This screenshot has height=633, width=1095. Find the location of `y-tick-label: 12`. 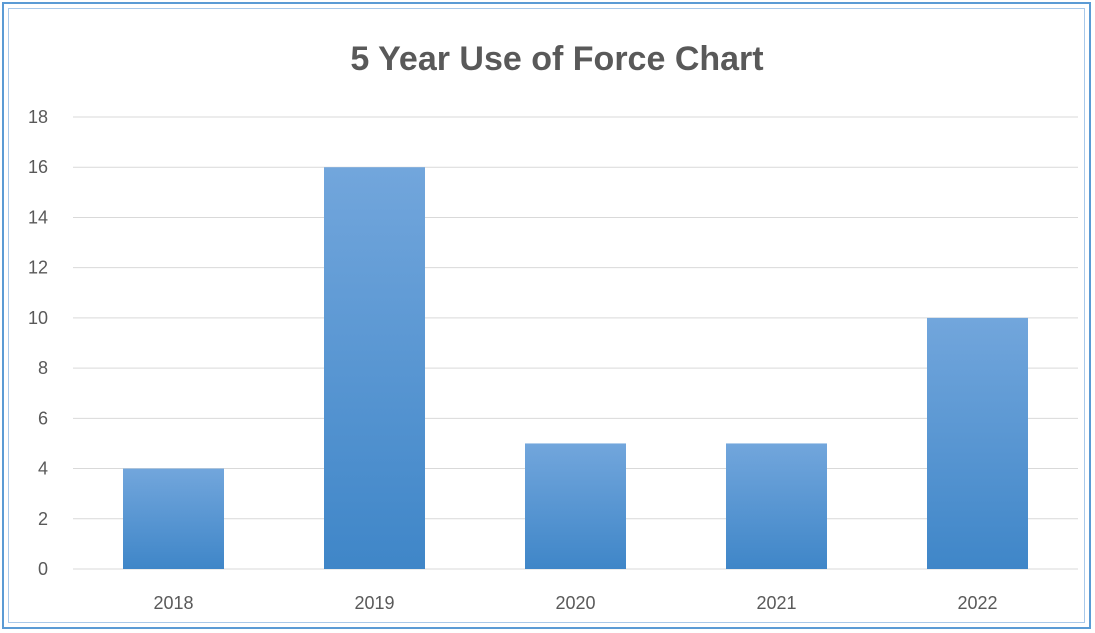

y-tick-label: 12 is located at coordinates (38, 268).